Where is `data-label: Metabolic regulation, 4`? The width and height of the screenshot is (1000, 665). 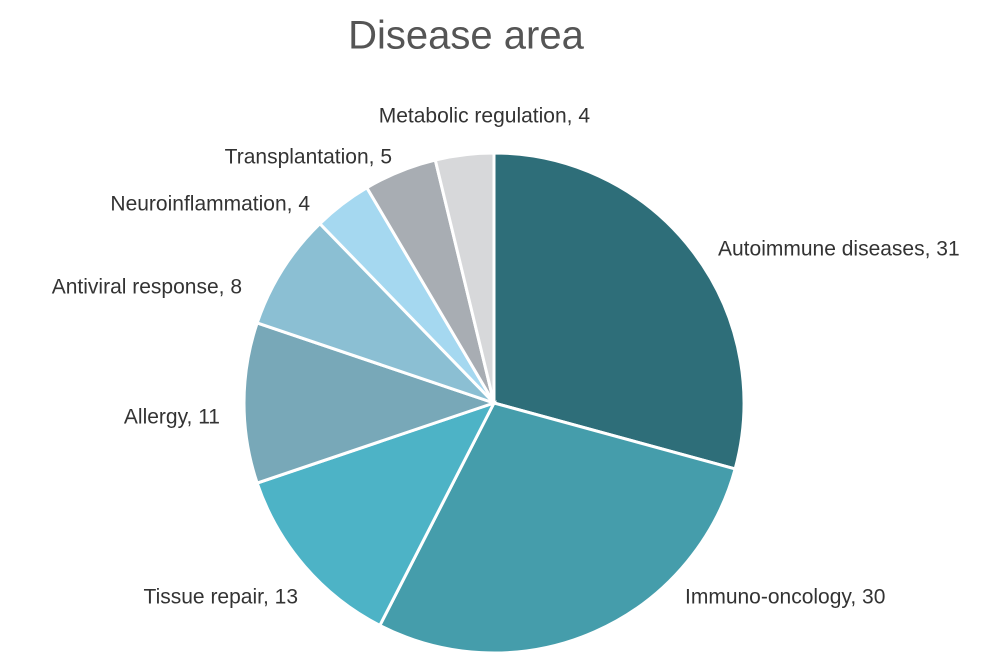 data-label: Metabolic regulation, 4 is located at coordinates (485, 116).